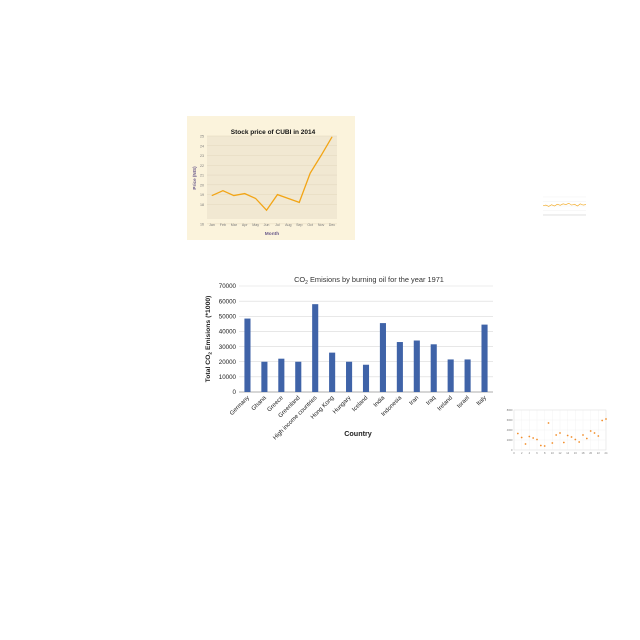 The height and width of the screenshot is (640, 640). I want to click on y-tick-label: 23, so click(202, 156).